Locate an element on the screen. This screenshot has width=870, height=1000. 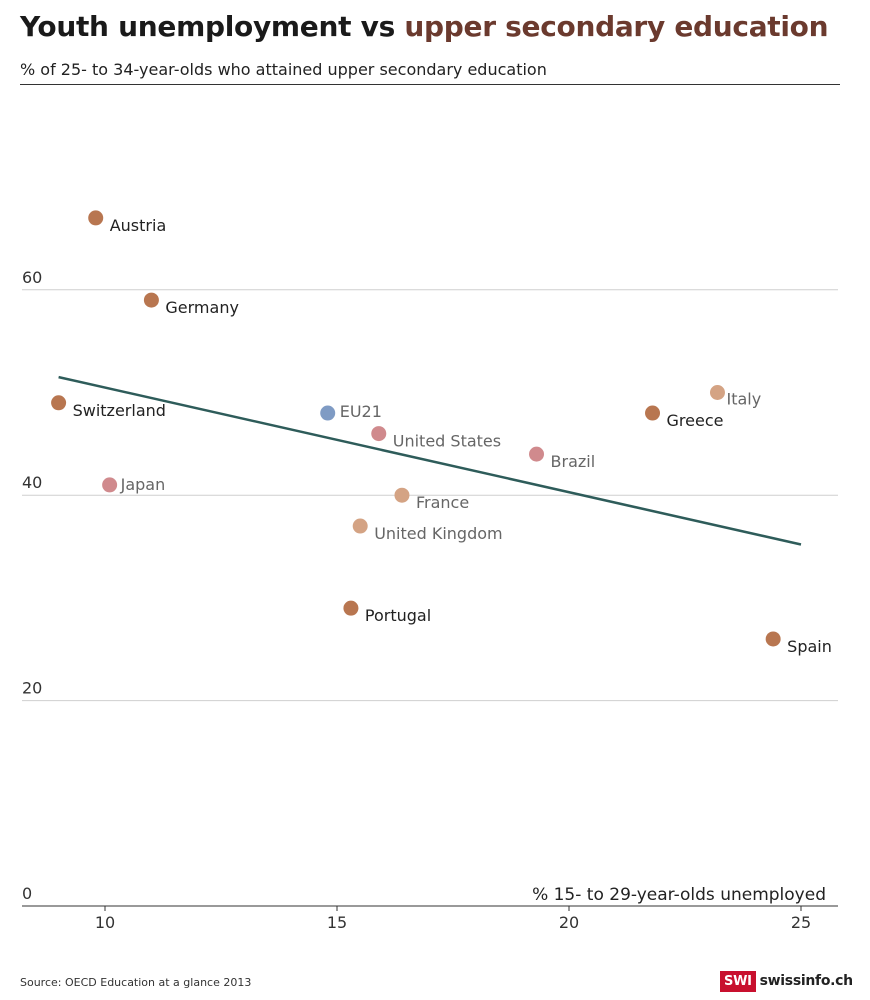
point-greece is located at coordinates (653, 413).